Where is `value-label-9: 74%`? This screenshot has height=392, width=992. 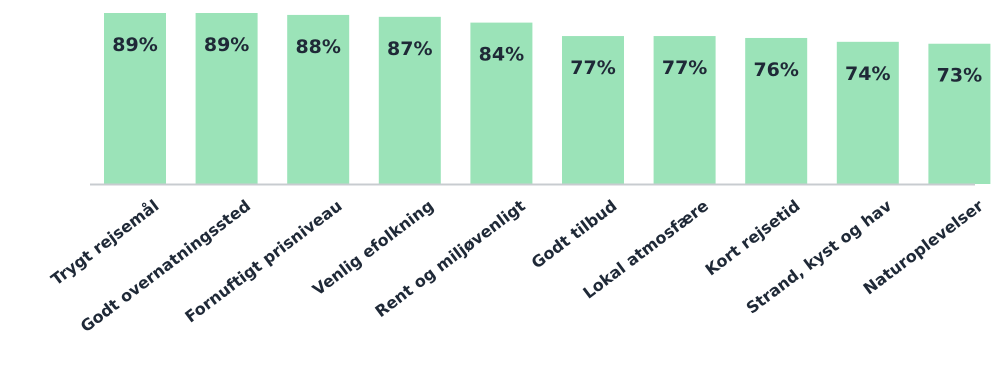 value-label-9: 74% is located at coordinates (867, 74).